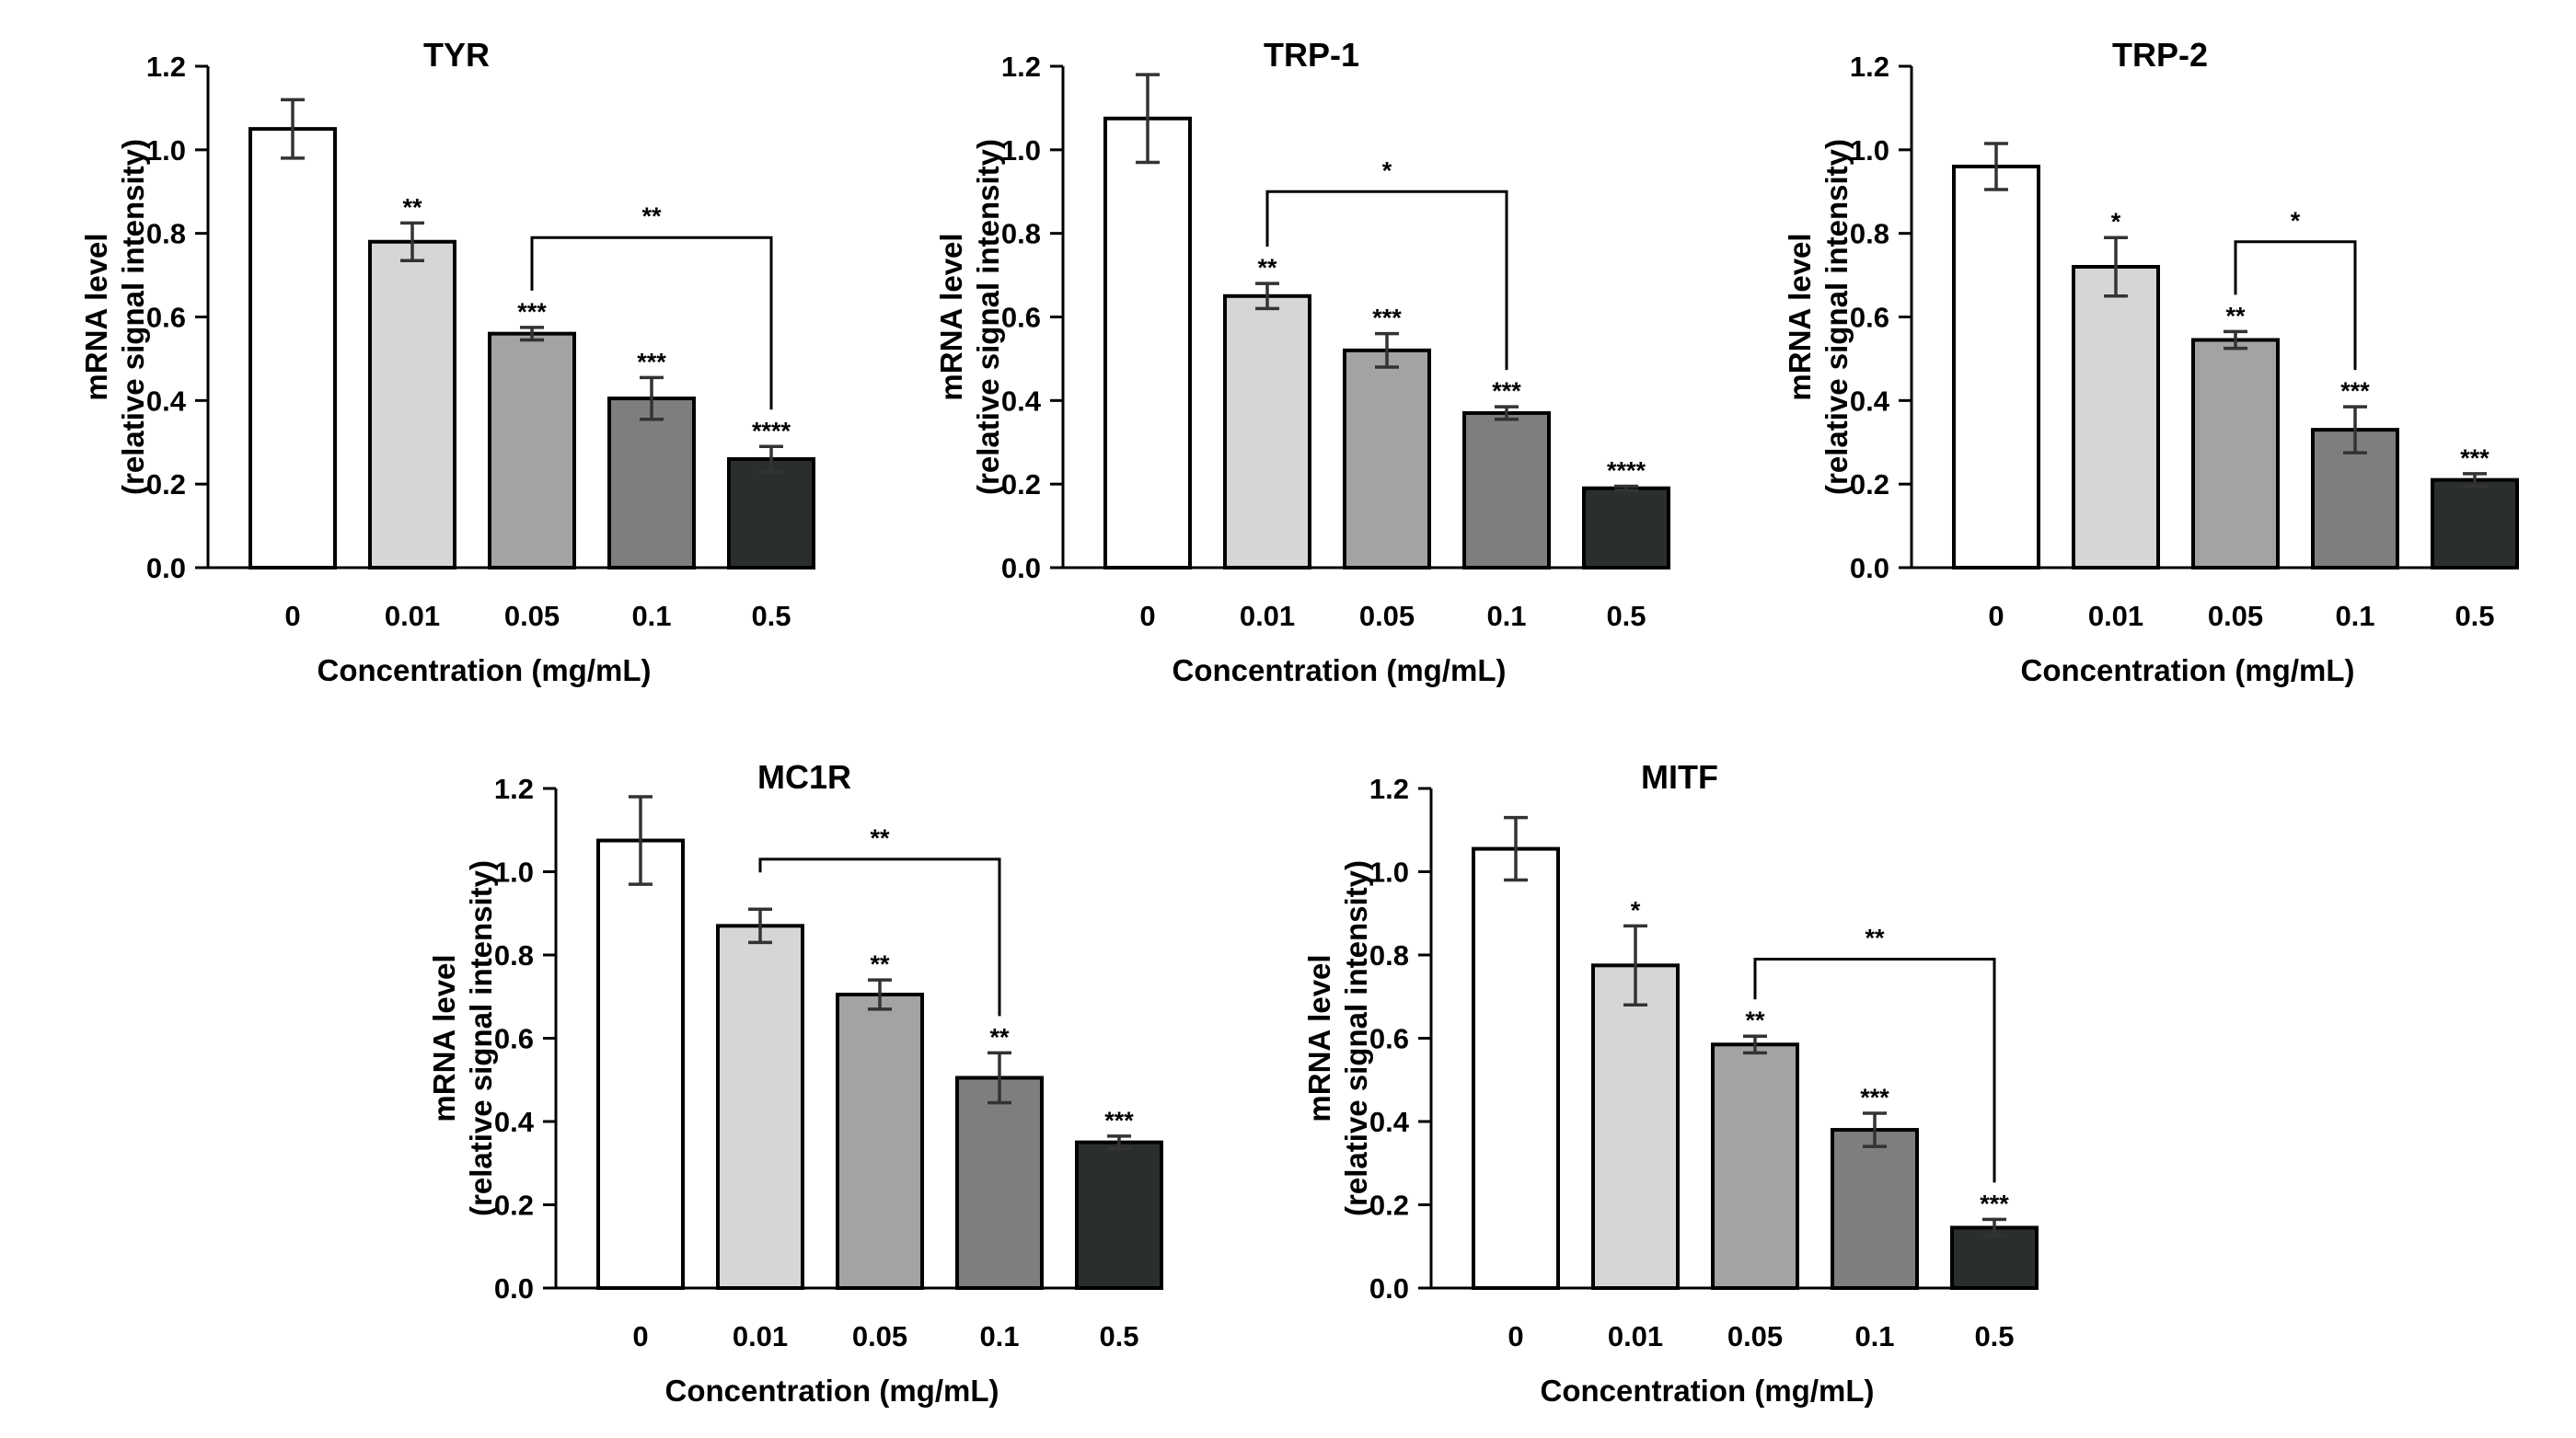  Describe the element at coordinates (804, 777) in the screenshot. I see `chart-title: MC1R` at that location.